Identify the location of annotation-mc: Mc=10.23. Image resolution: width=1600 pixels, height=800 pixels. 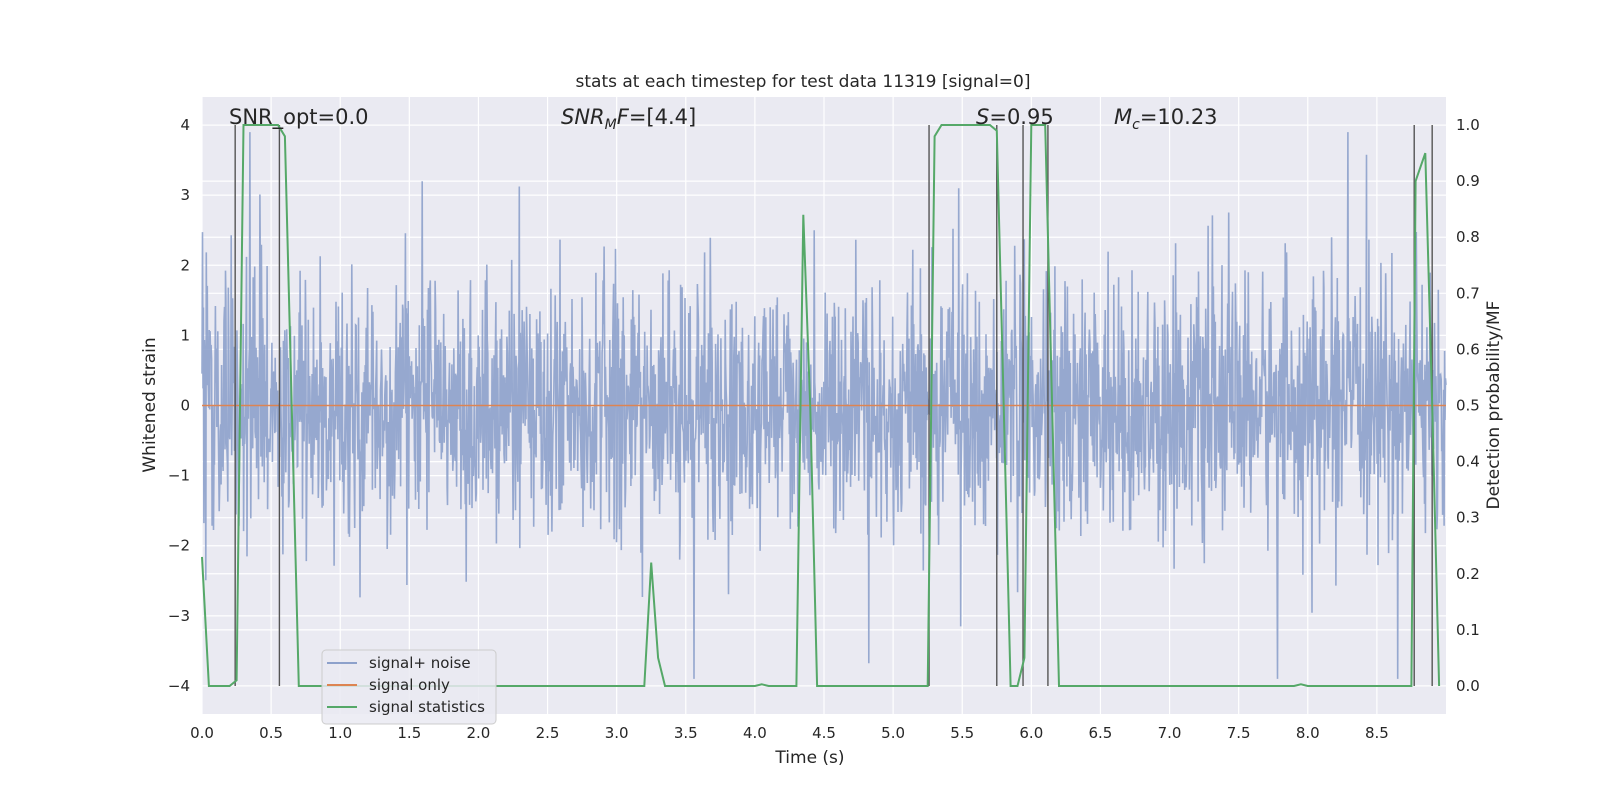
(1166, 119).